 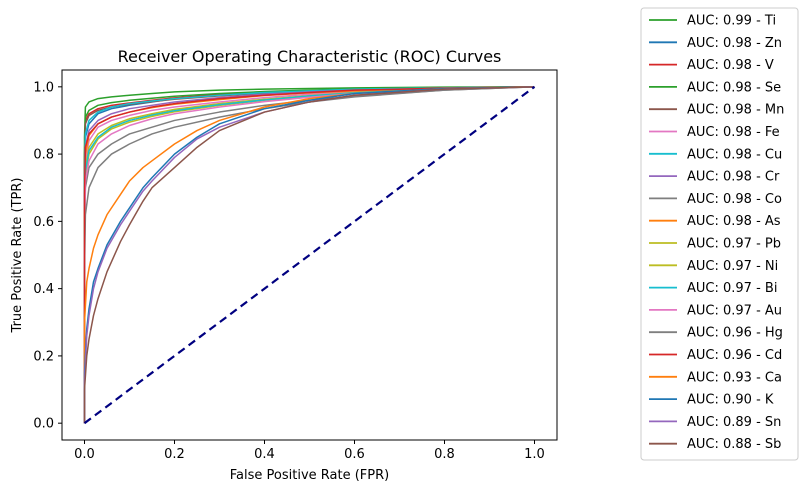 What do you see at coordinates (43, 222) in the screenshot?
I see `y-tick-label-3: 0.6` at bounding box center [43, 222].